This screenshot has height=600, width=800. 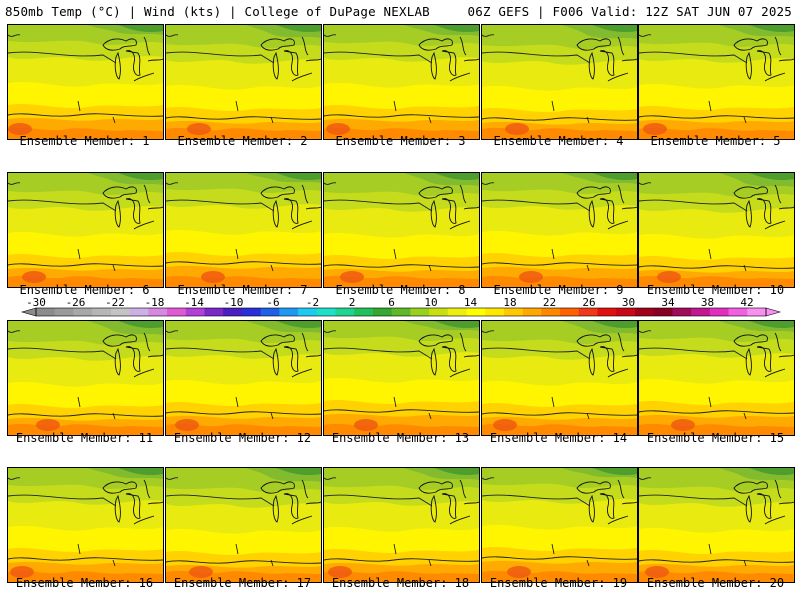 I want to click on colorbar-tick-label: -14, so click(x=194, y=302).